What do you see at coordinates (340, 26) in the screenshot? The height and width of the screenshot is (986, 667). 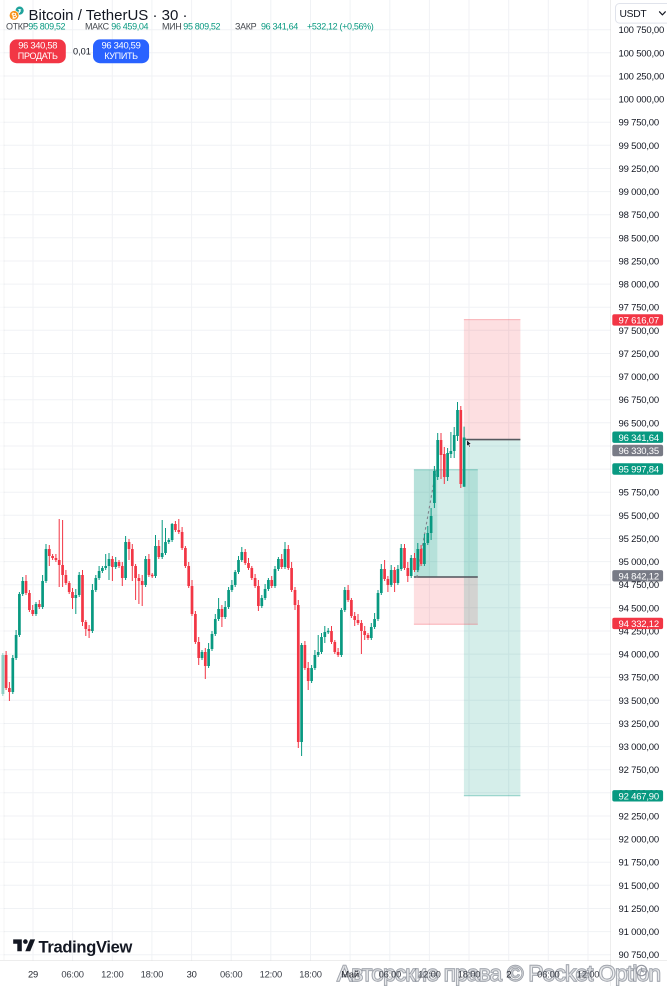 I see `svg-text: +532,12 (+0,56%)` at bounding box center [340, 26].